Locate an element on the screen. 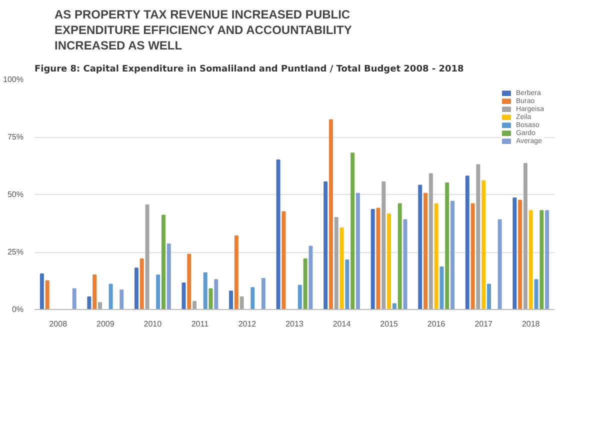 This screenshot has height=445, width=599. y-tick-label: 25% is located at coordinates (15, 252).